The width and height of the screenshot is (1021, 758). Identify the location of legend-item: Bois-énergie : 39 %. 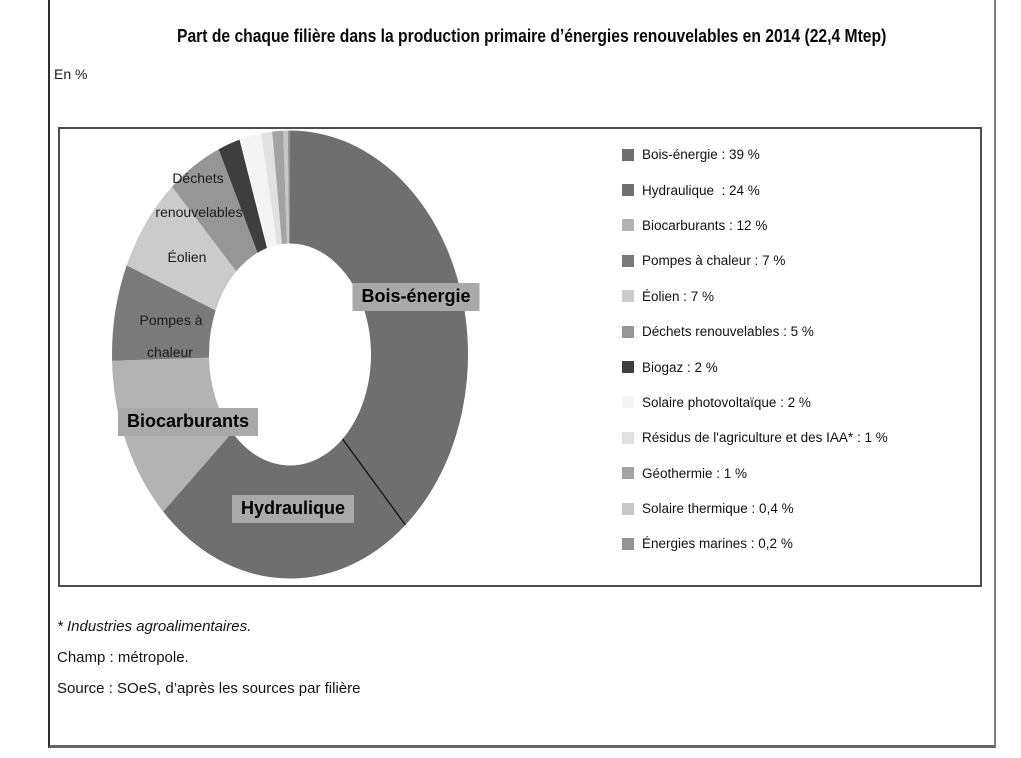
(755, 154).